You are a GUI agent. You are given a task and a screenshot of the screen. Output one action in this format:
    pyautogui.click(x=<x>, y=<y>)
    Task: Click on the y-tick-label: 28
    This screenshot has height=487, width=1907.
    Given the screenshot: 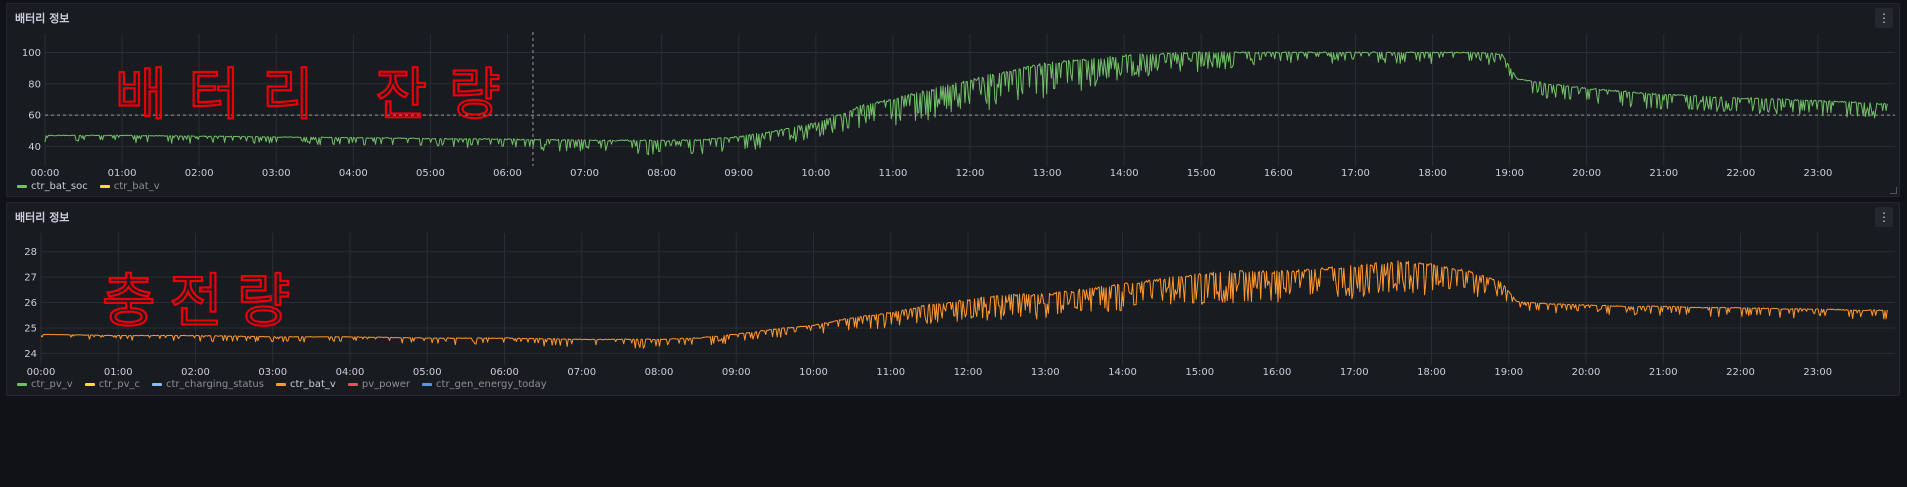 What is the action you would take?
    pyautogui.click(x=30, y=252)
    